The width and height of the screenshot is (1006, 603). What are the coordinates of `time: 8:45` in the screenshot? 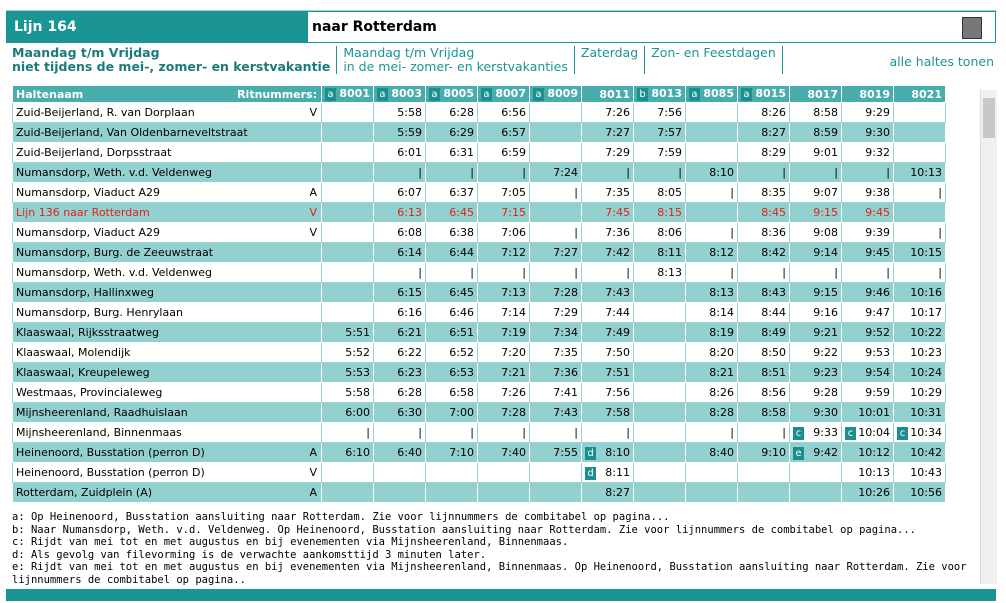 It's located at (773, 212).